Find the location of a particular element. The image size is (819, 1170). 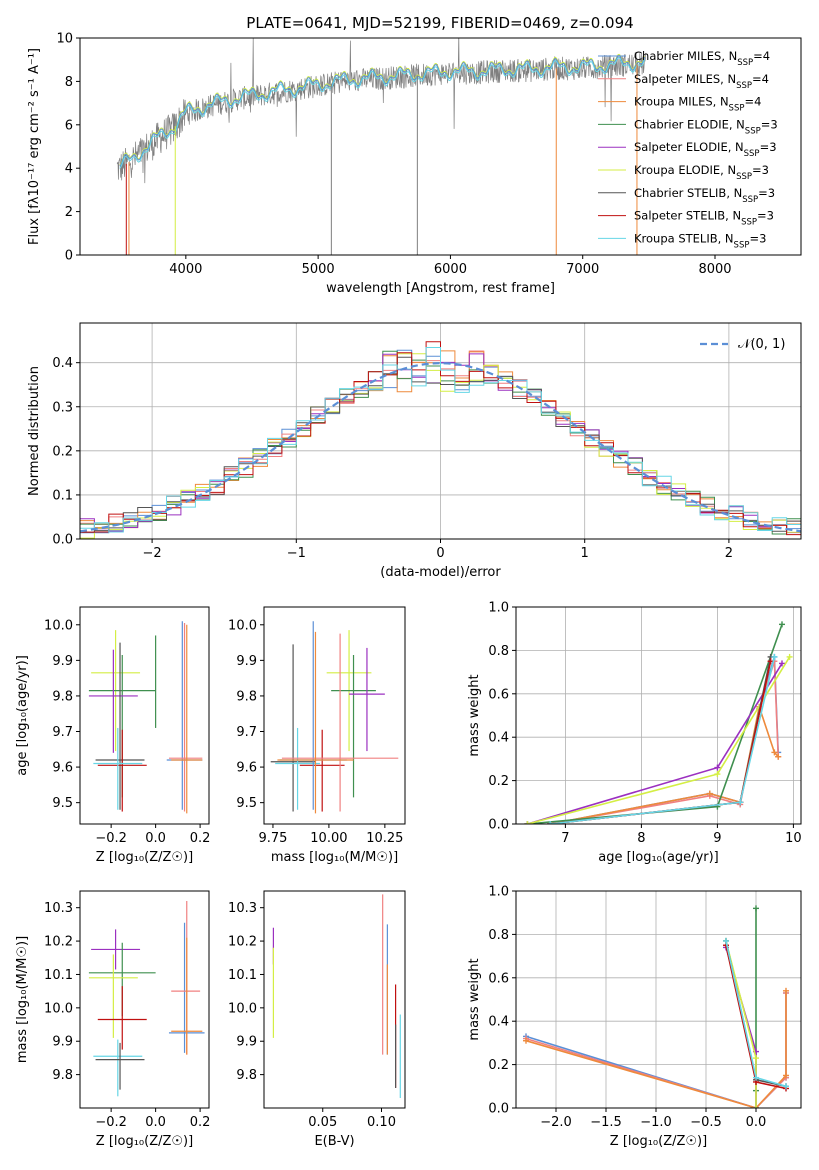

data-spectrum is located at coordinates (381, 111).